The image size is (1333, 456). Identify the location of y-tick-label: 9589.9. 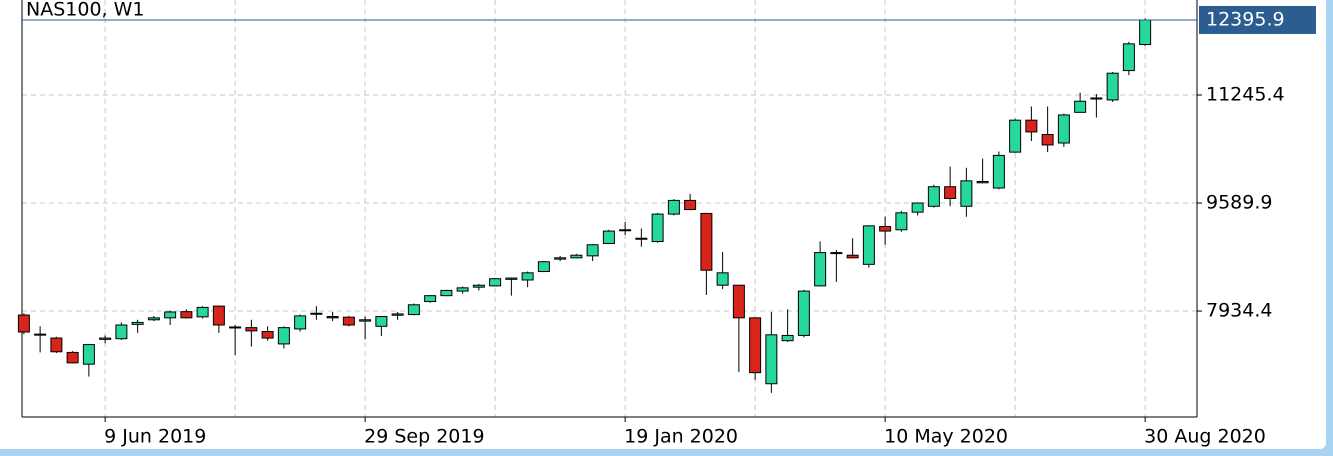
(1239, 203).